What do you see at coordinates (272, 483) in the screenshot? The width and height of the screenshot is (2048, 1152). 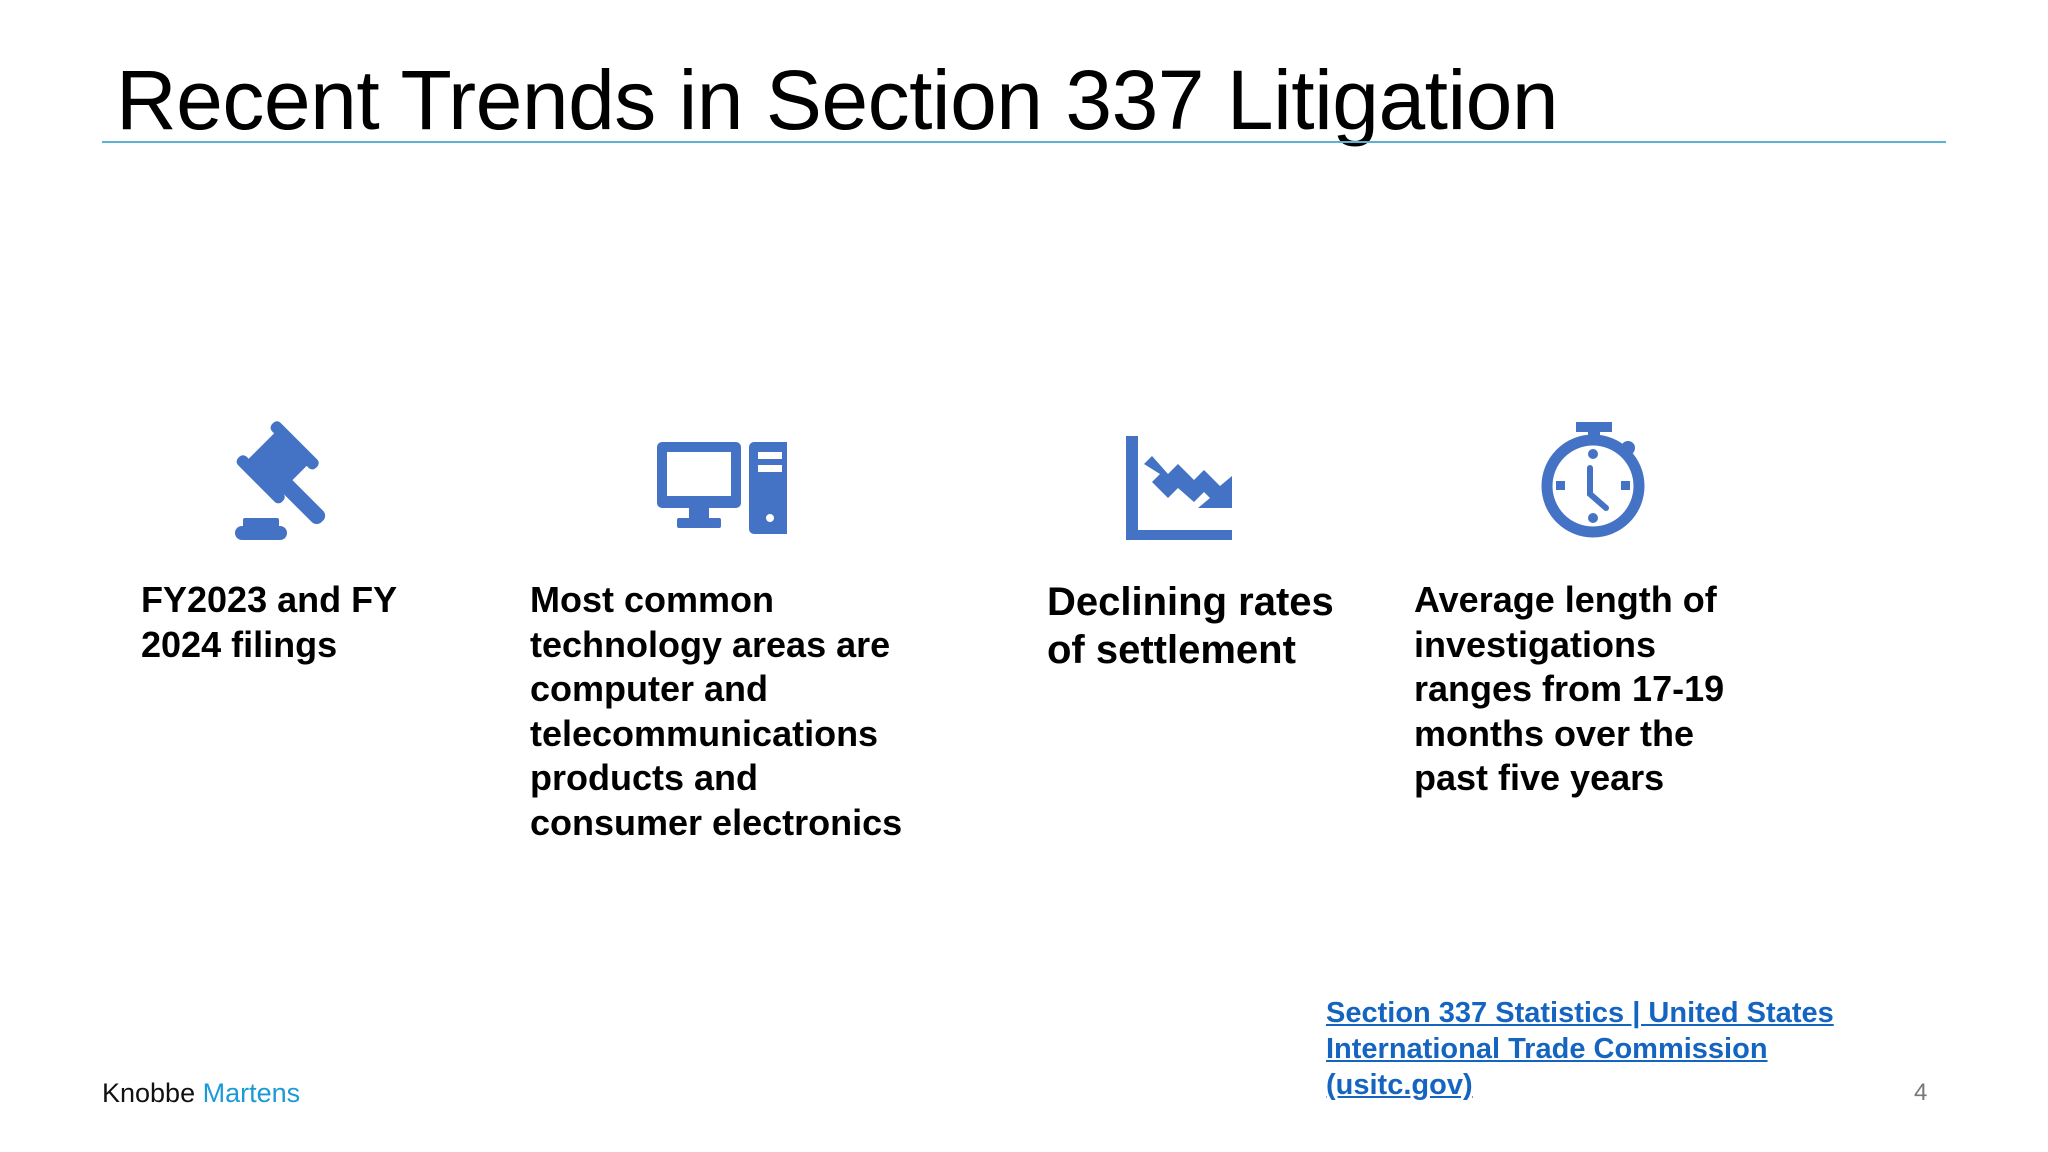 I see `gavel-icon` at bounding box center [272, 483].